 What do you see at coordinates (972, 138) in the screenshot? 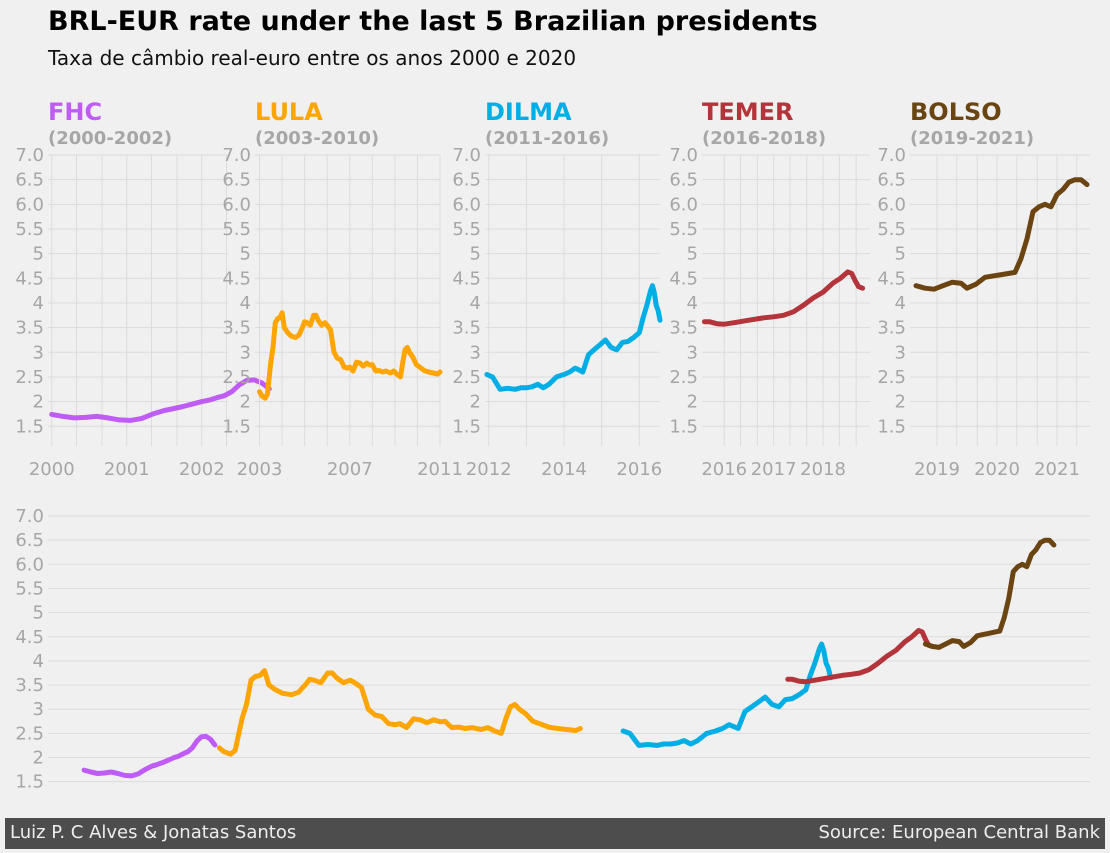
I see `panel-period-bolso: (2019-2021)` at bounding box center [972, 138].